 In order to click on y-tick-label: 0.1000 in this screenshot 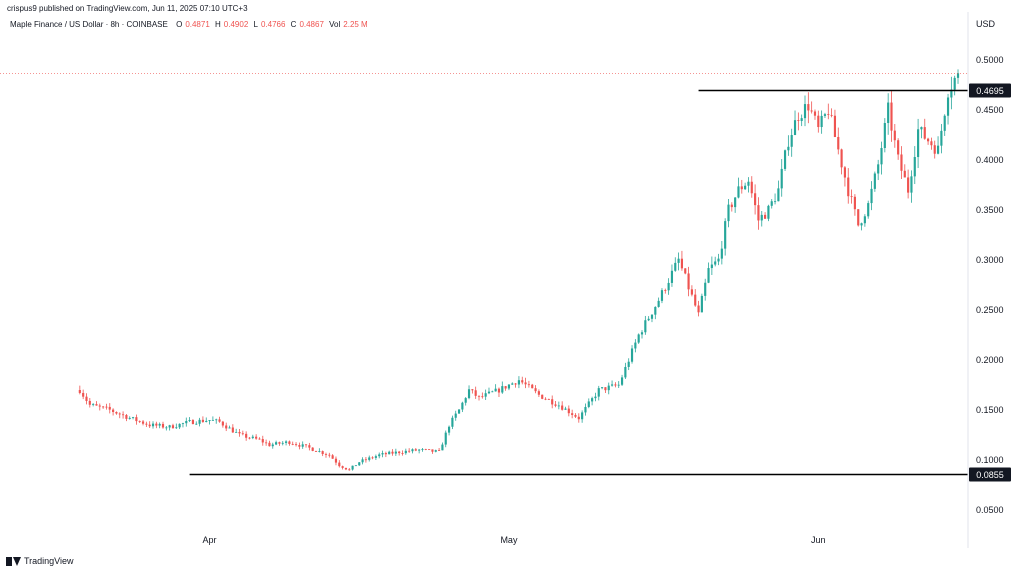, I will do `click(990, 460)`.